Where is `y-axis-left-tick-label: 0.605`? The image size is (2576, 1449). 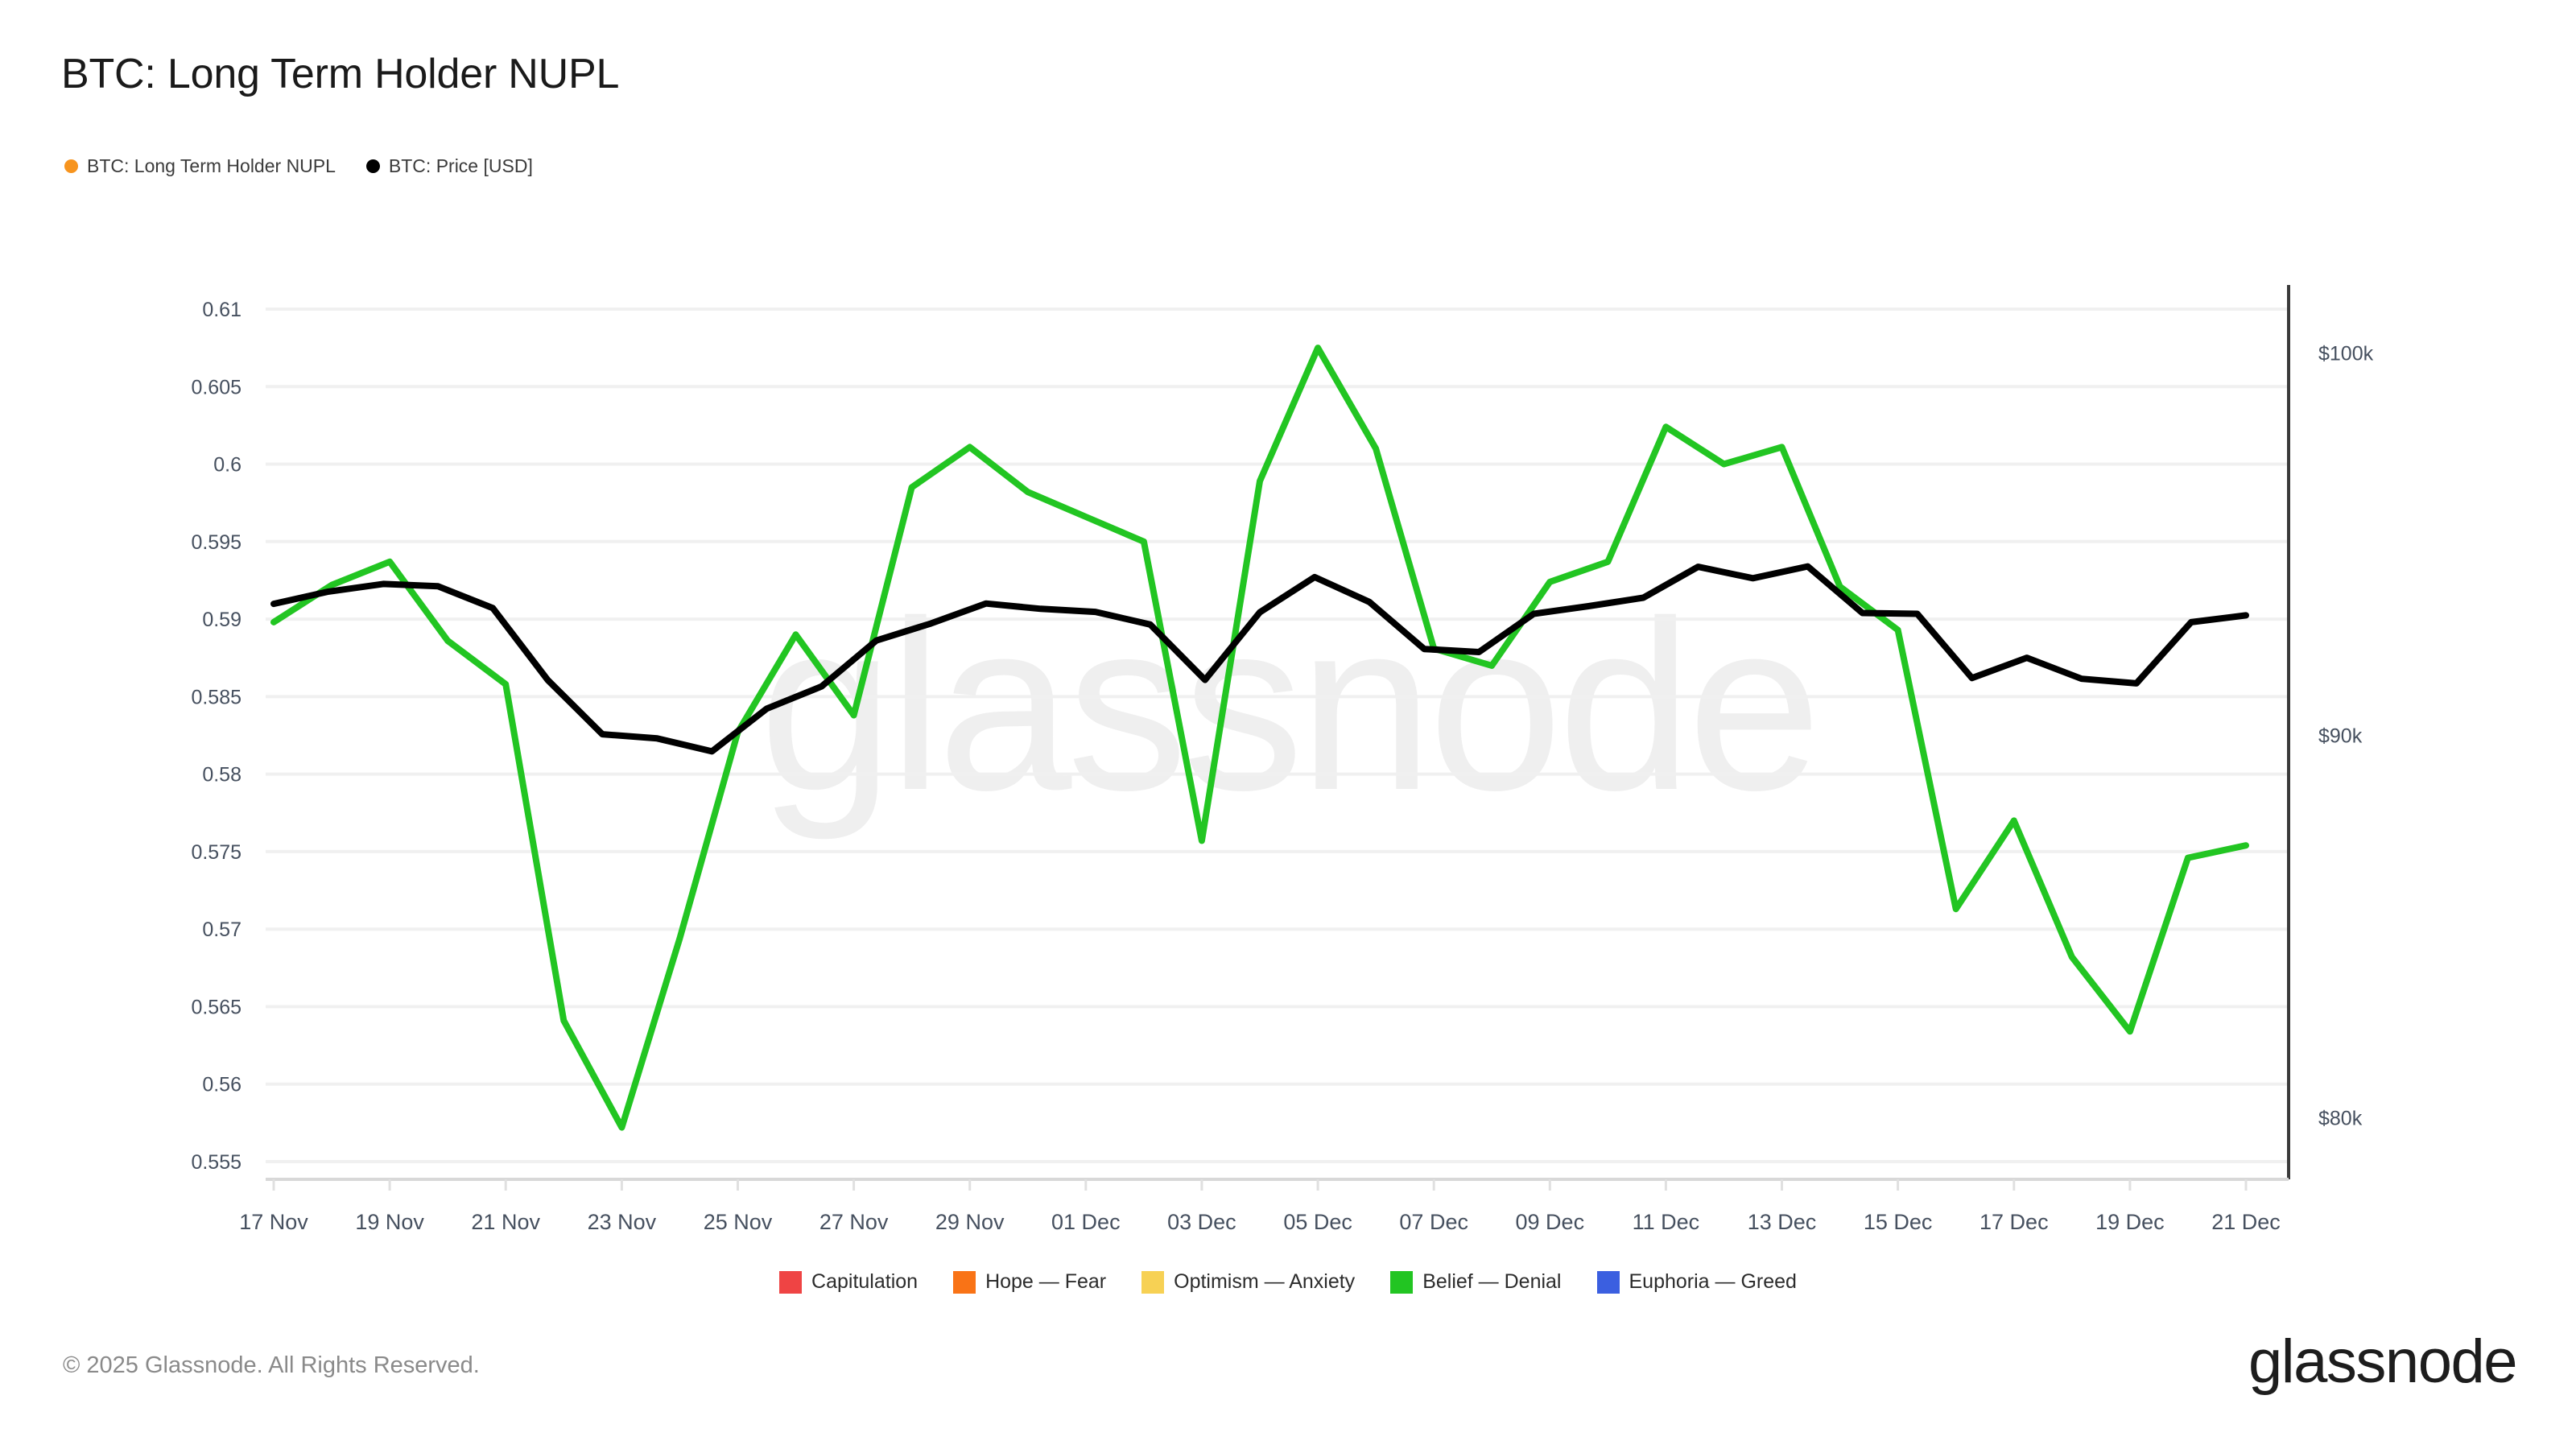
y-axis-left-tick-label: 0.605 is located at coordinates (216, 387).